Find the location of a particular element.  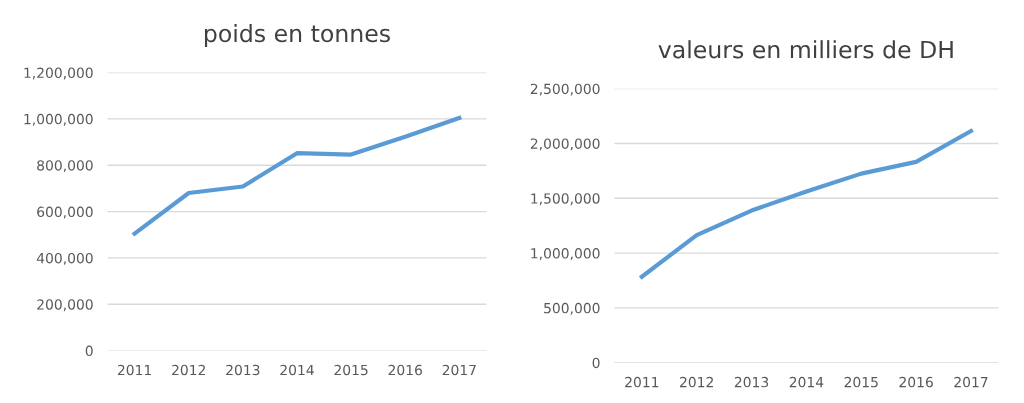

y-tick-label: 1,200,000 is located at coordinates (58, 73).